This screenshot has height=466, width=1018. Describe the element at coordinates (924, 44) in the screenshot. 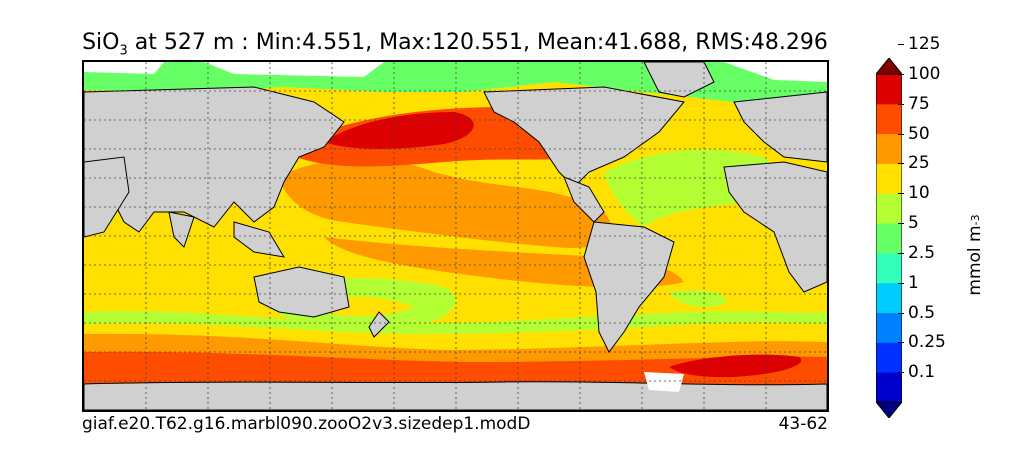

I see `colorbar-tick-label: 125` at that location.